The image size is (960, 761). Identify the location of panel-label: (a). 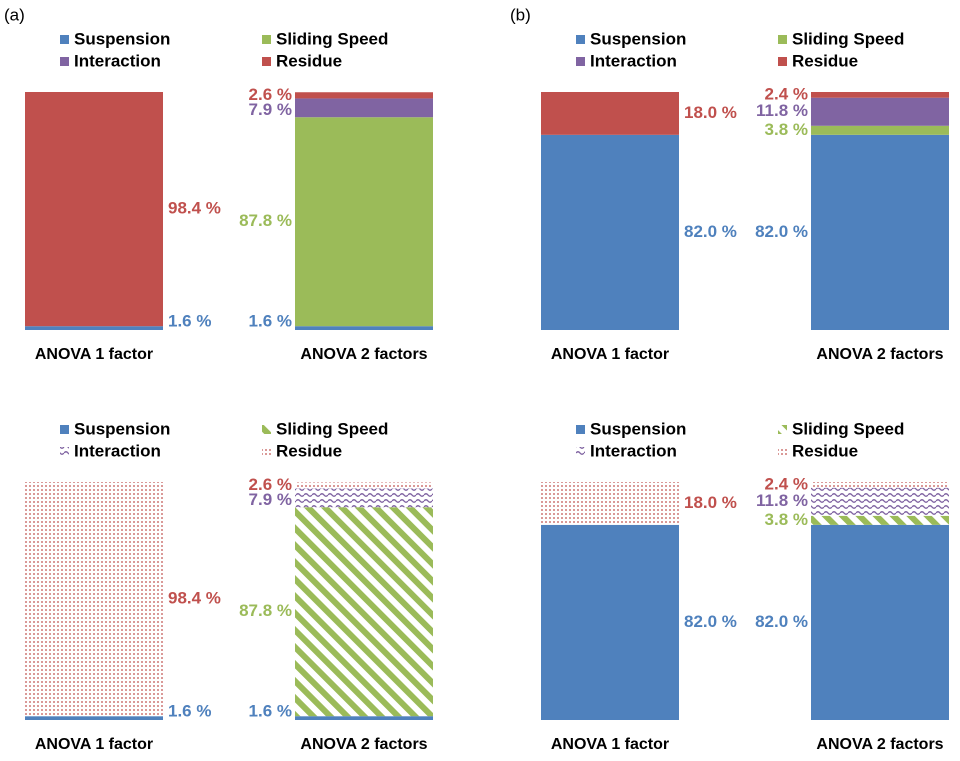
(14, 14).